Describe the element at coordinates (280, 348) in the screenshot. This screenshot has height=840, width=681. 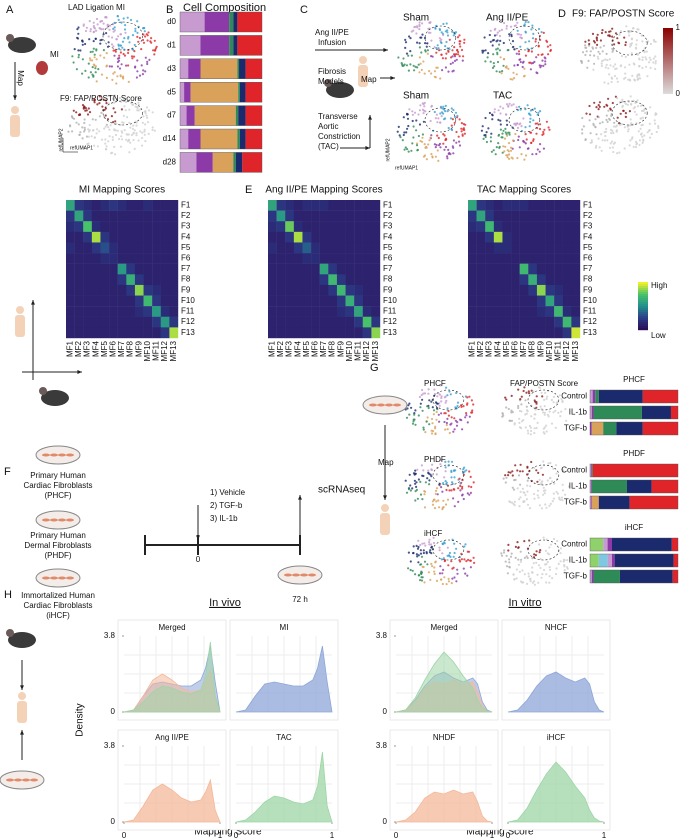
I see `x-tick-label: MF2` at that location.